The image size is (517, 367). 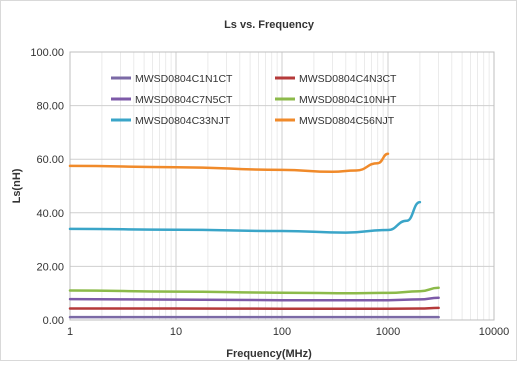 What do you see at coordinates (53, 321) in the screenshot?
I see `y-tick-label: 0.00` at bounding box center [53, 321].